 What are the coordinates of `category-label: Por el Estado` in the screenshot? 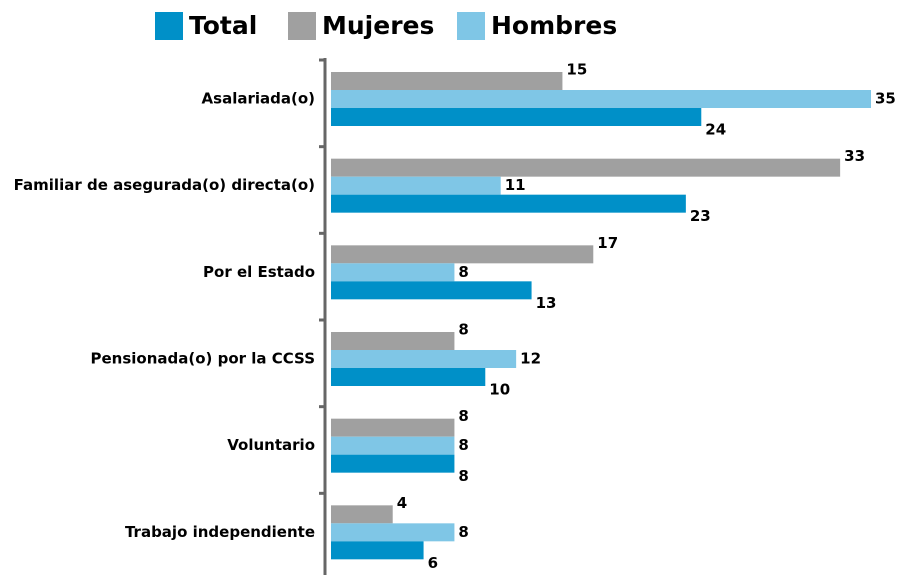 It's located at (259, 272).